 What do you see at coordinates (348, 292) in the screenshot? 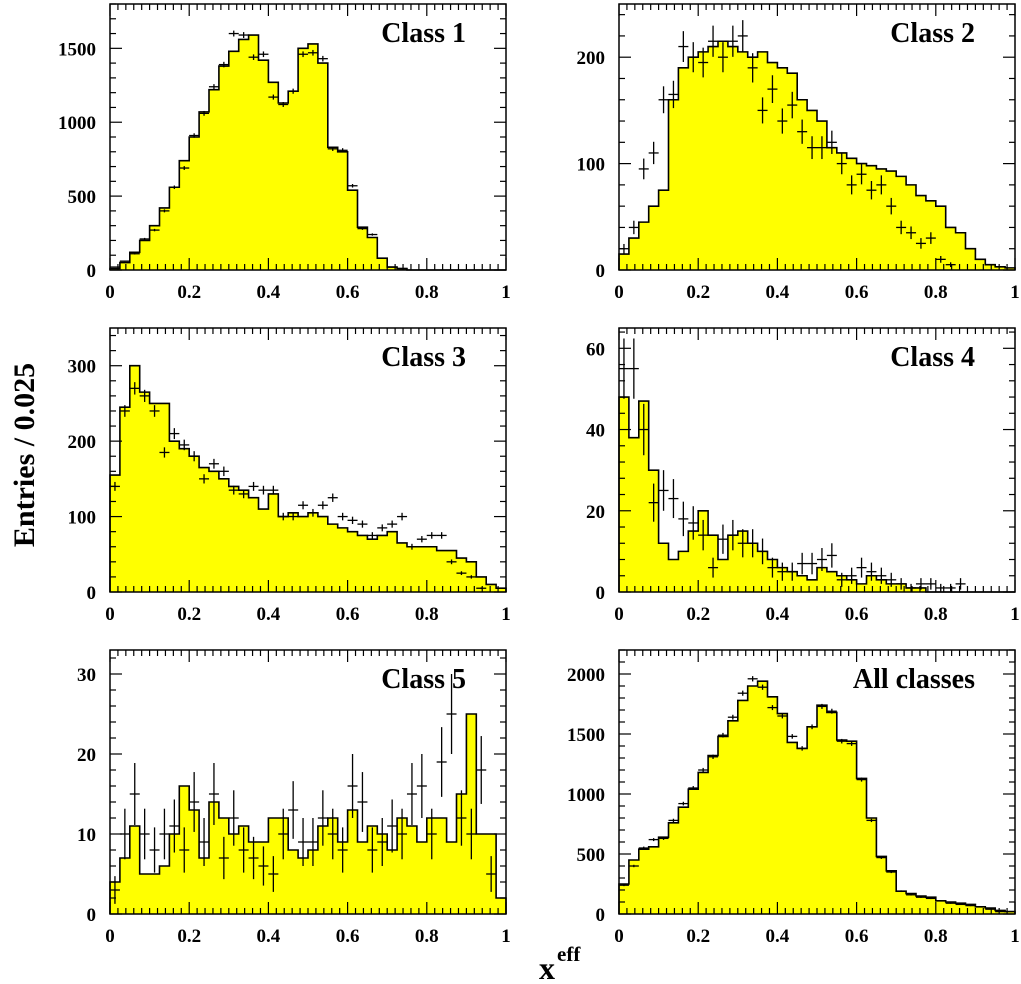
I see `x-tick-label: 0.6` at bounding box center [348, 292].